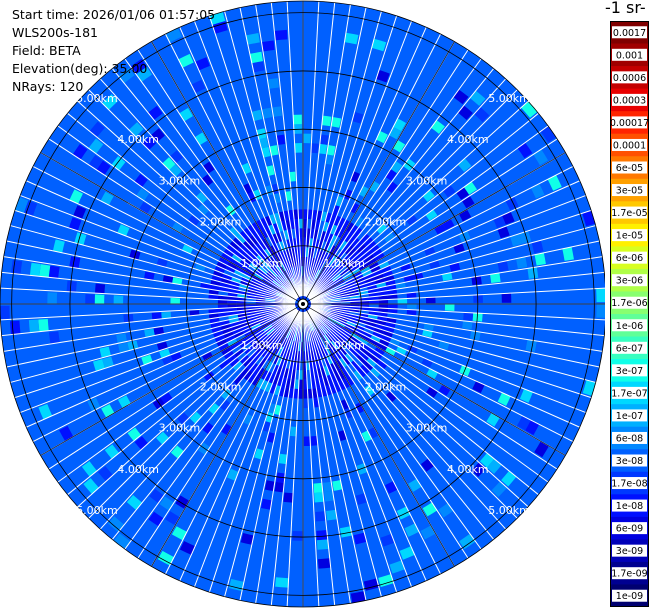 The image size is (650, 610). I want to click on colorbar-tick-label: 1e-06, so click(629, 326).